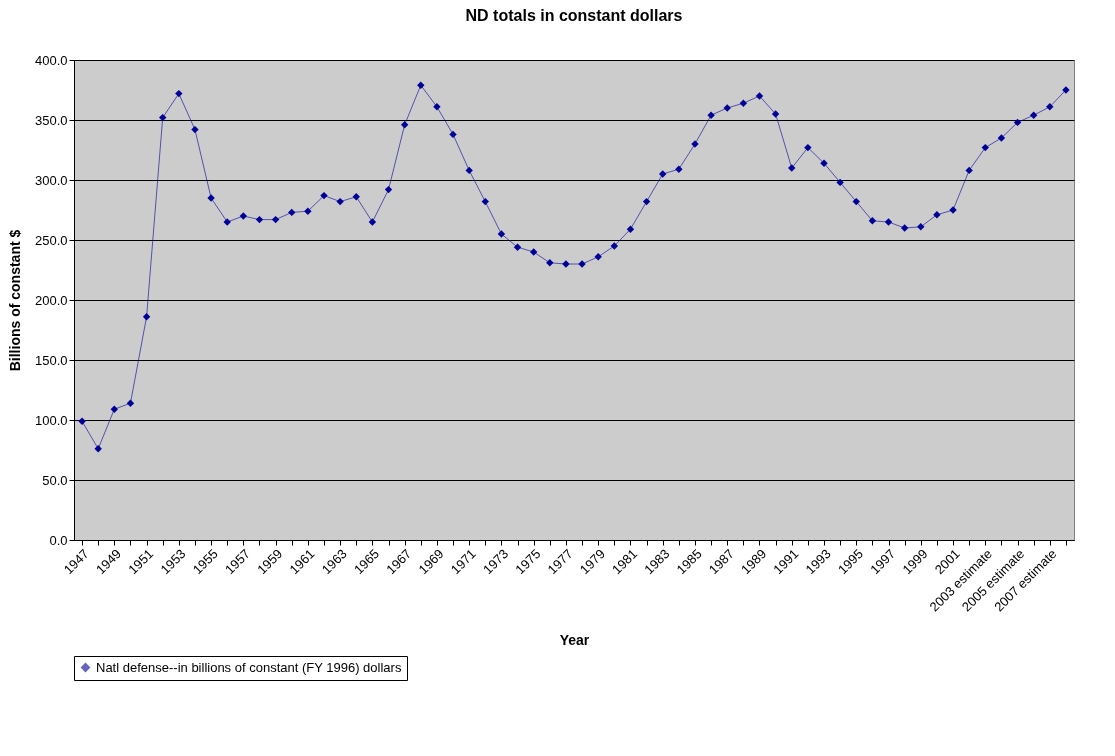 This screenshot has height=756, width=1115. Describe the element at coordinates (574, 640) in the screenshot. I see `x-axis-title: Year` at that location.